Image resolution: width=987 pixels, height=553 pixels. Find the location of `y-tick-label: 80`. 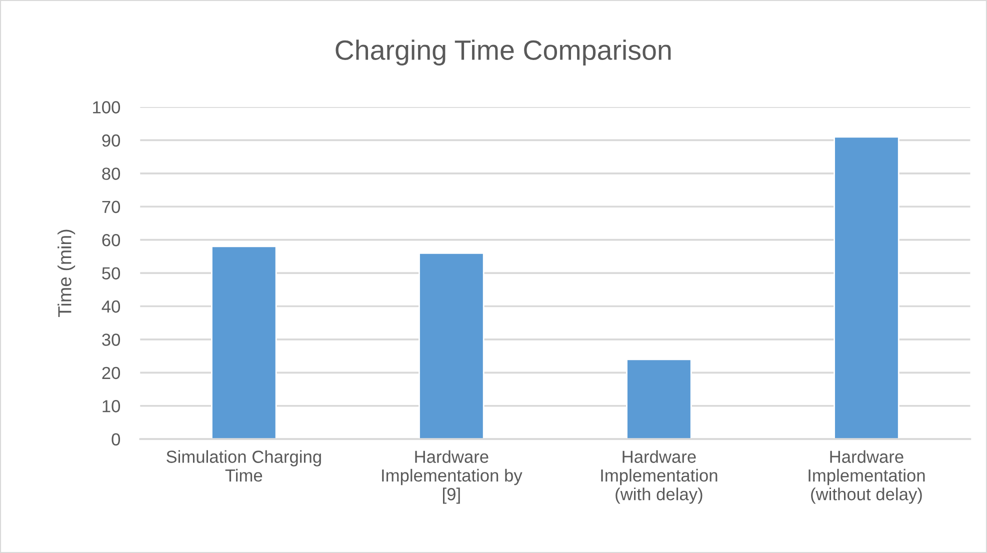

y-tick-label: 80 is located at coordinates (111, 174).